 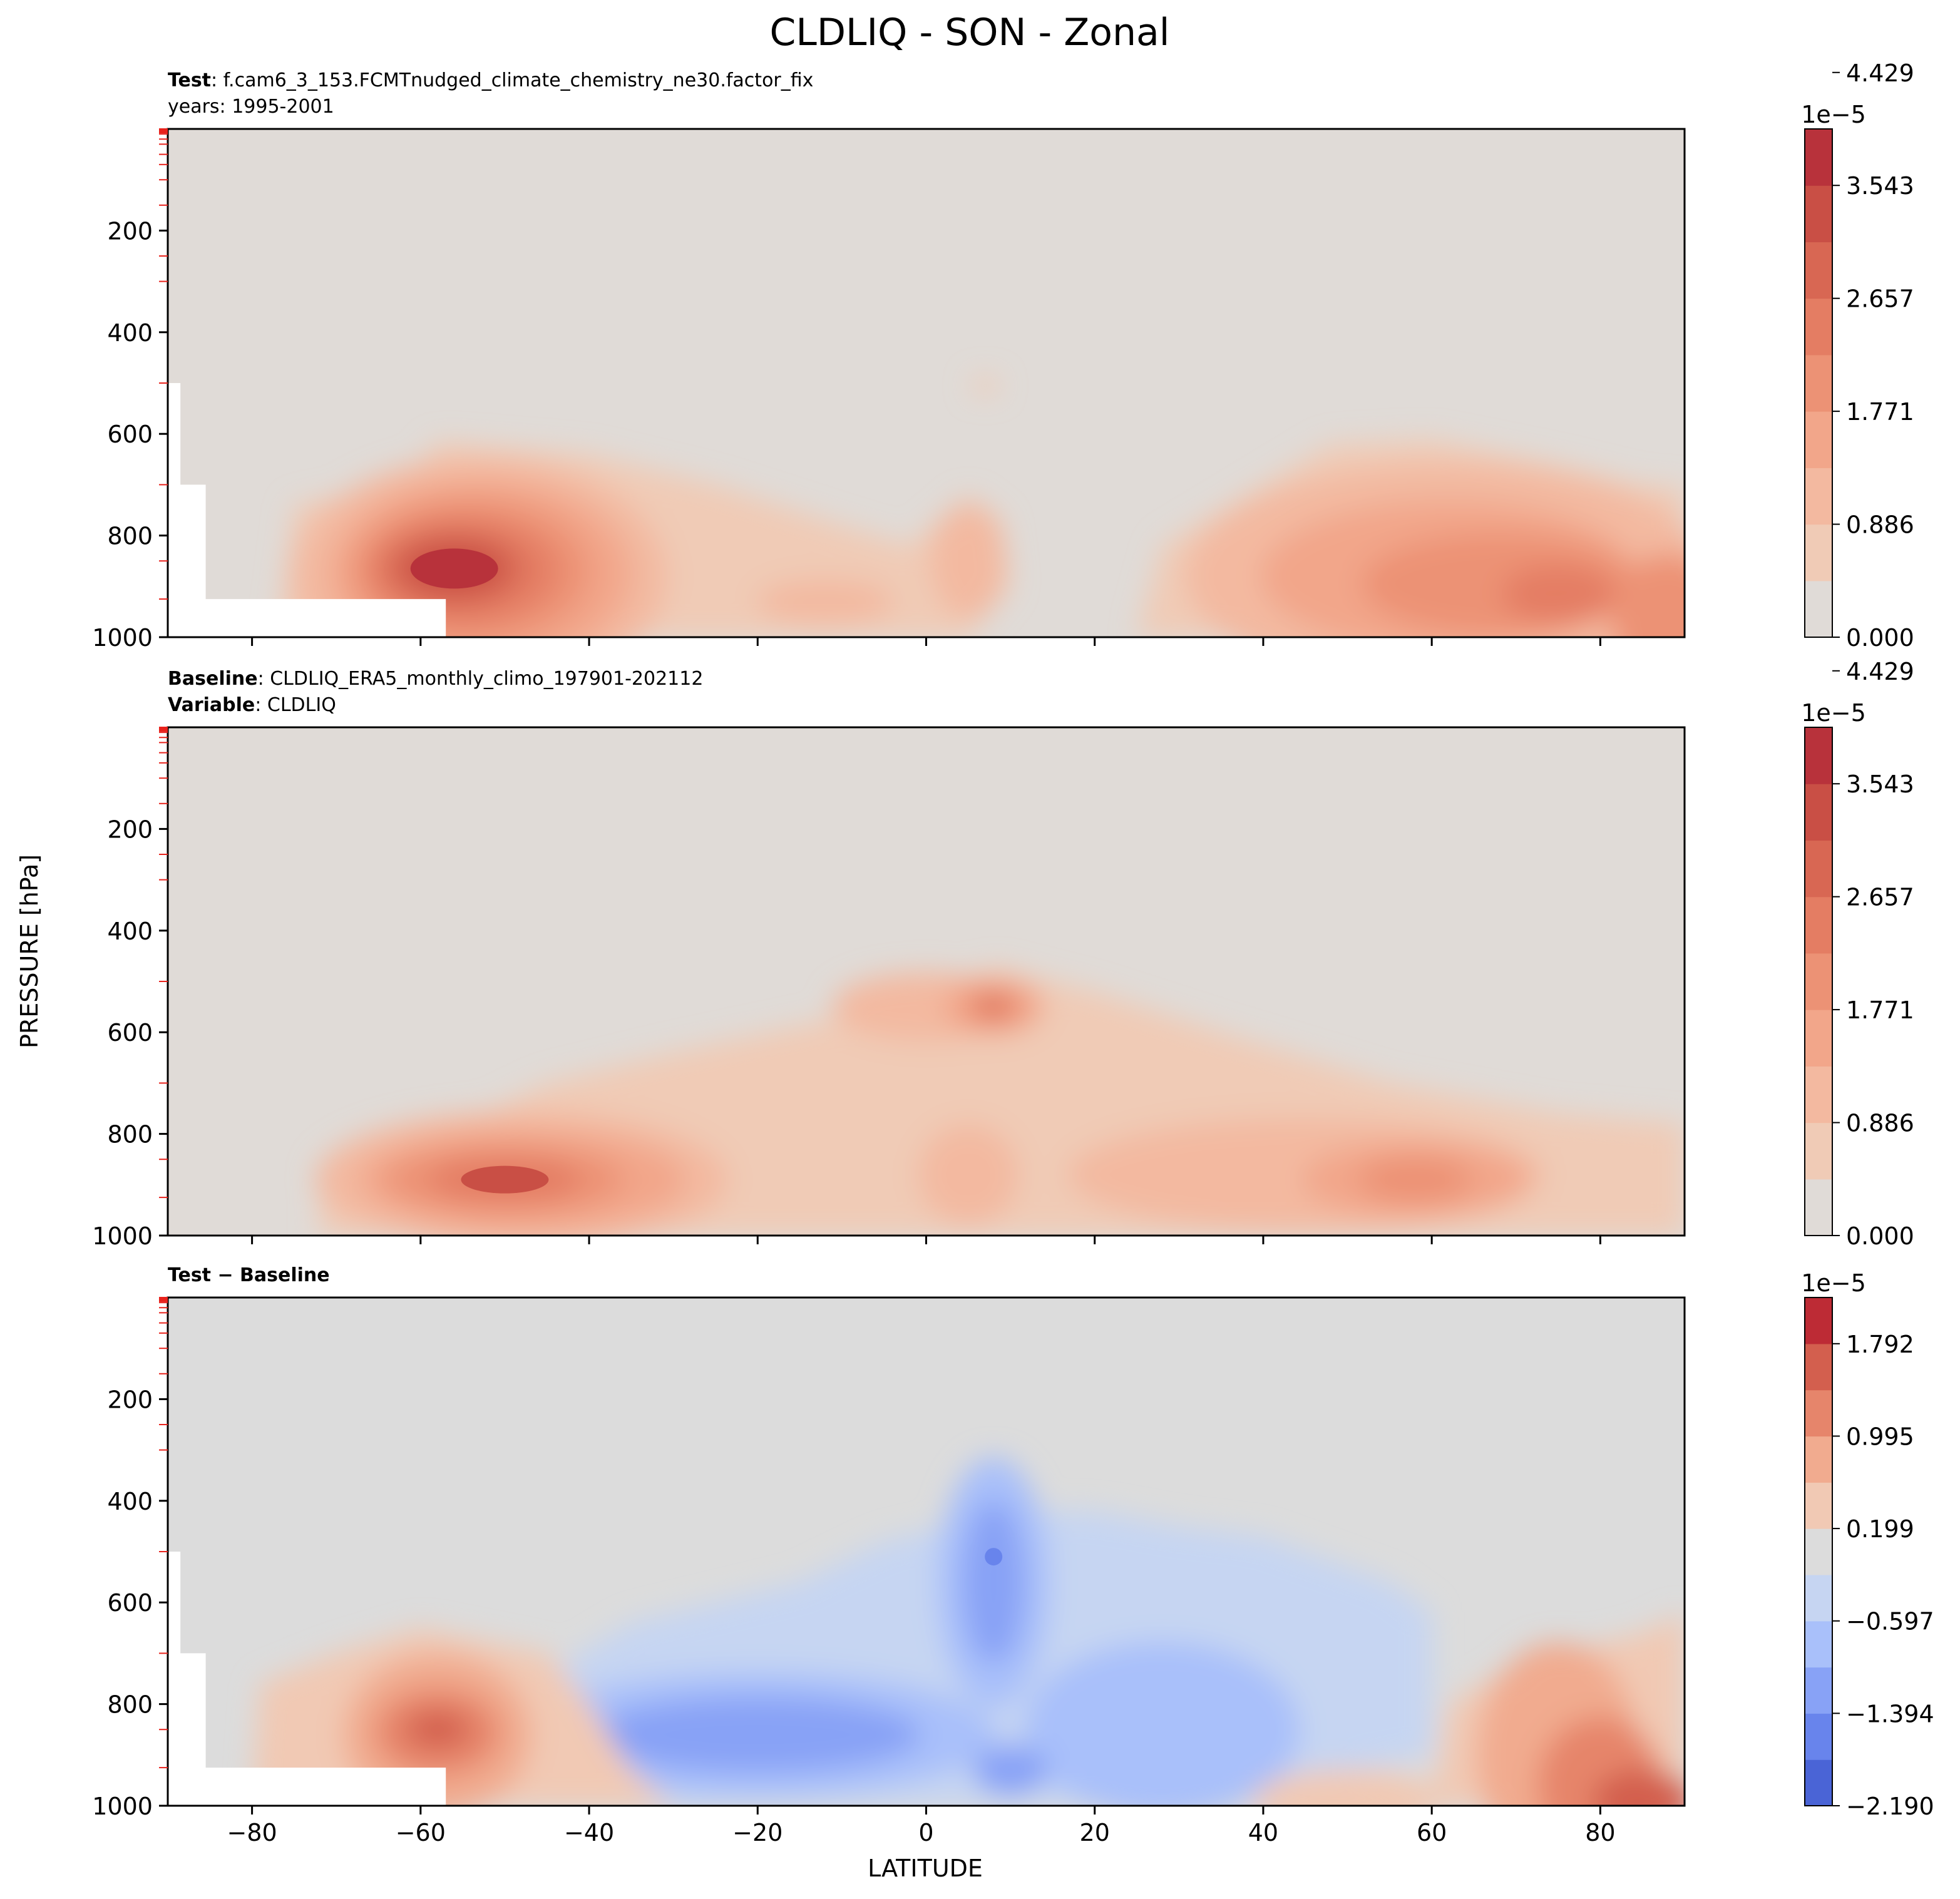 I want to click on colorbar-tick-label: −1.394, so click(x=1890, y=1714).